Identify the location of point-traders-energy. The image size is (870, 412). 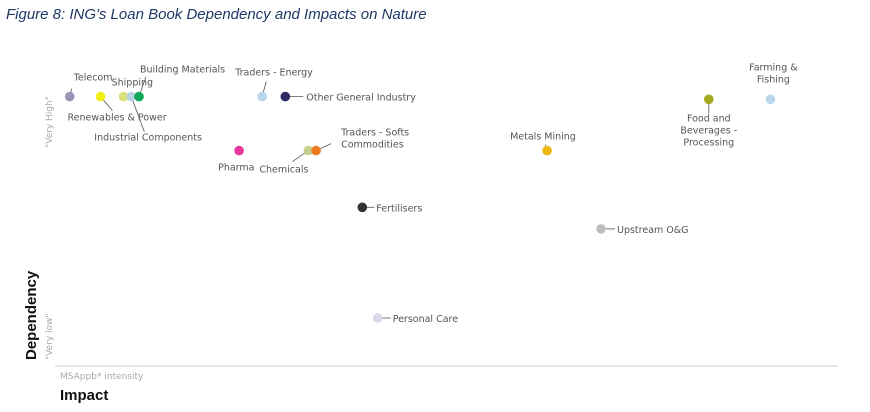
(262, 96).